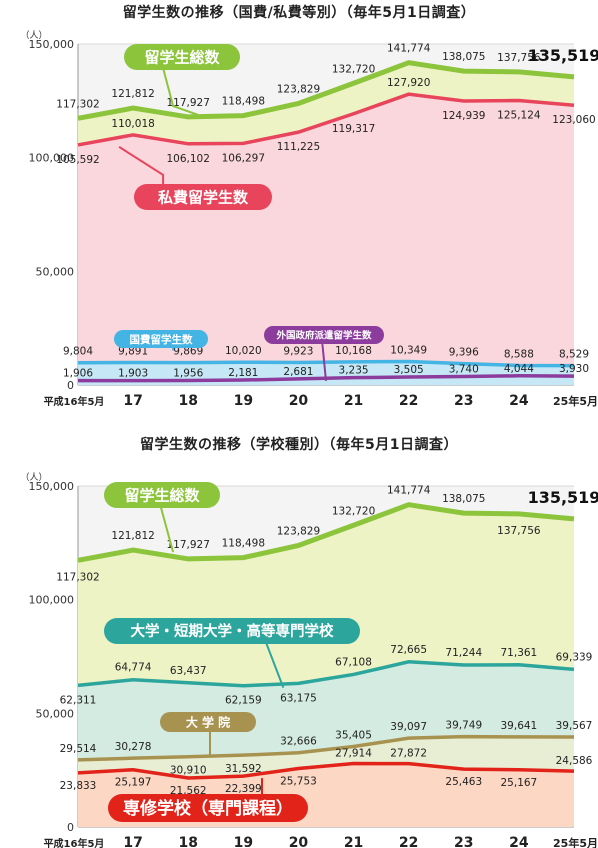 This screenshot has height=848, width=598. I want to click on total-callout-label: 留学生総数, so click(182, 57).